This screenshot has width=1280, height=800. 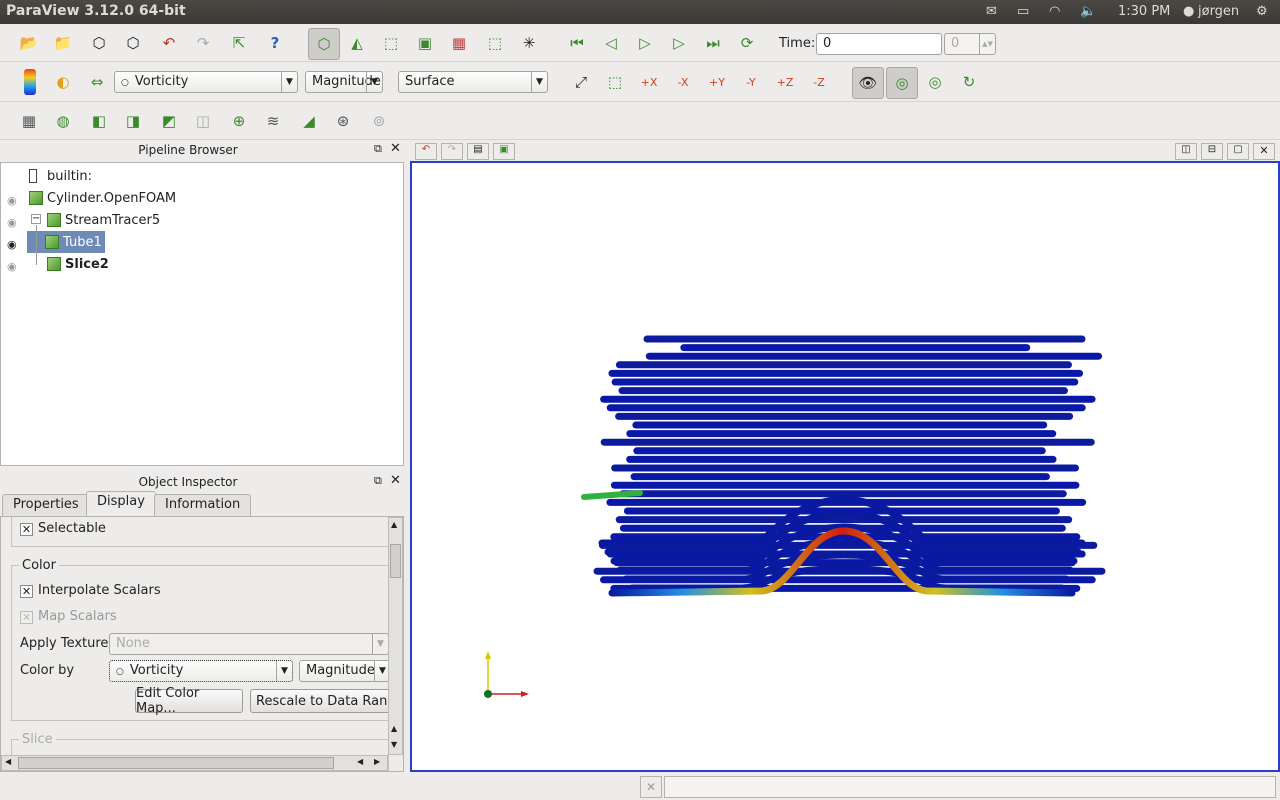 I want to click on view-minus-z-icon: -Z, so click(x=819, y=82).